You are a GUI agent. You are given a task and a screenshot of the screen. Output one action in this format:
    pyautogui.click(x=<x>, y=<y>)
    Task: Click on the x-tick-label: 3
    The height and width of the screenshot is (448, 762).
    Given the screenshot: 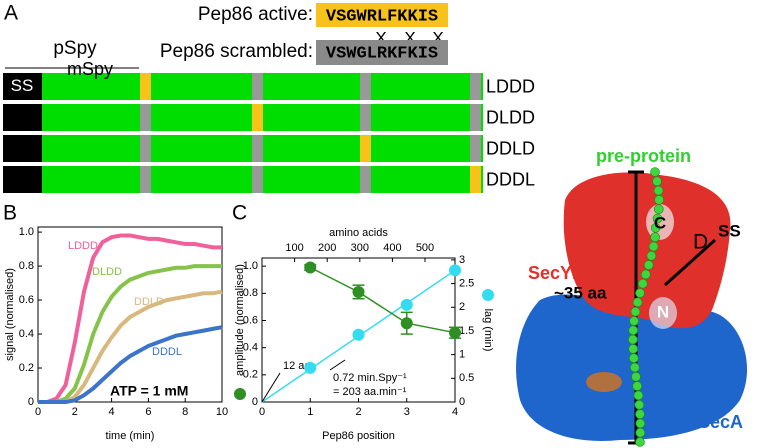 What is the action you would take?
    pyautogui.click(x=407, y=412)
    